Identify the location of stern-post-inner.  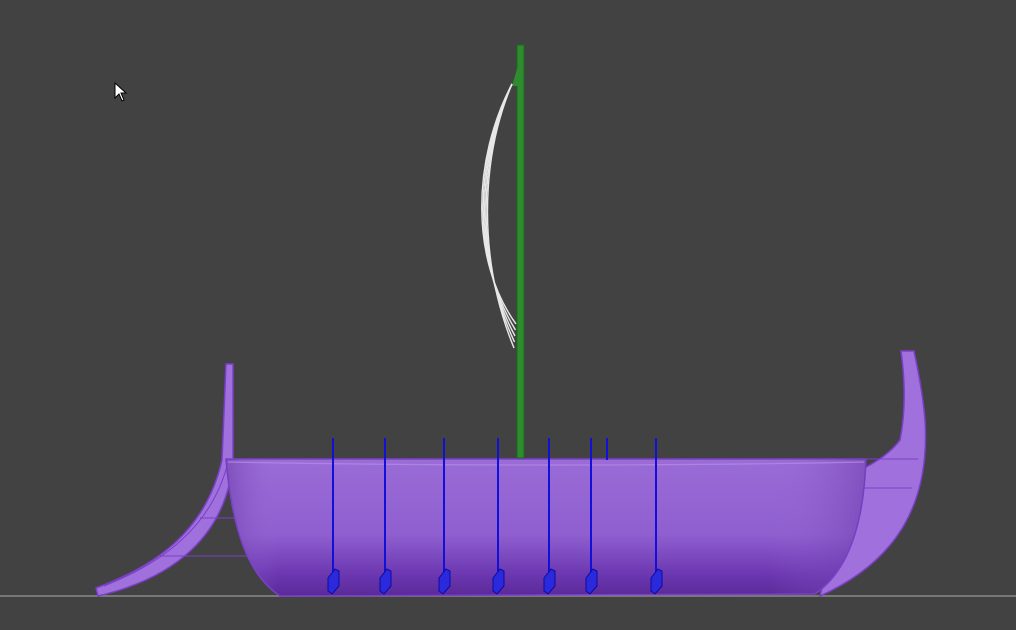
(166, 524).